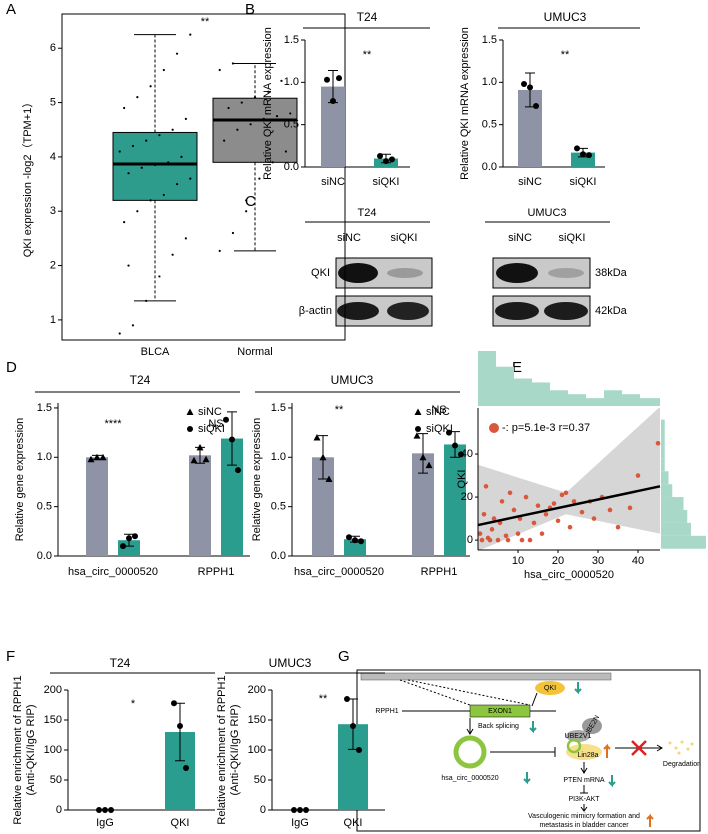 This screenshot has height=834, width=708. I want to click on x-tick-label: 30, so click(598, 561).